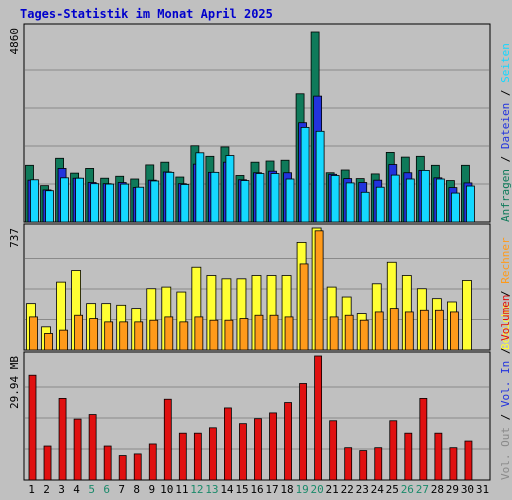  I want to click on legend-entry: Vol. Out, so click(505, 453).